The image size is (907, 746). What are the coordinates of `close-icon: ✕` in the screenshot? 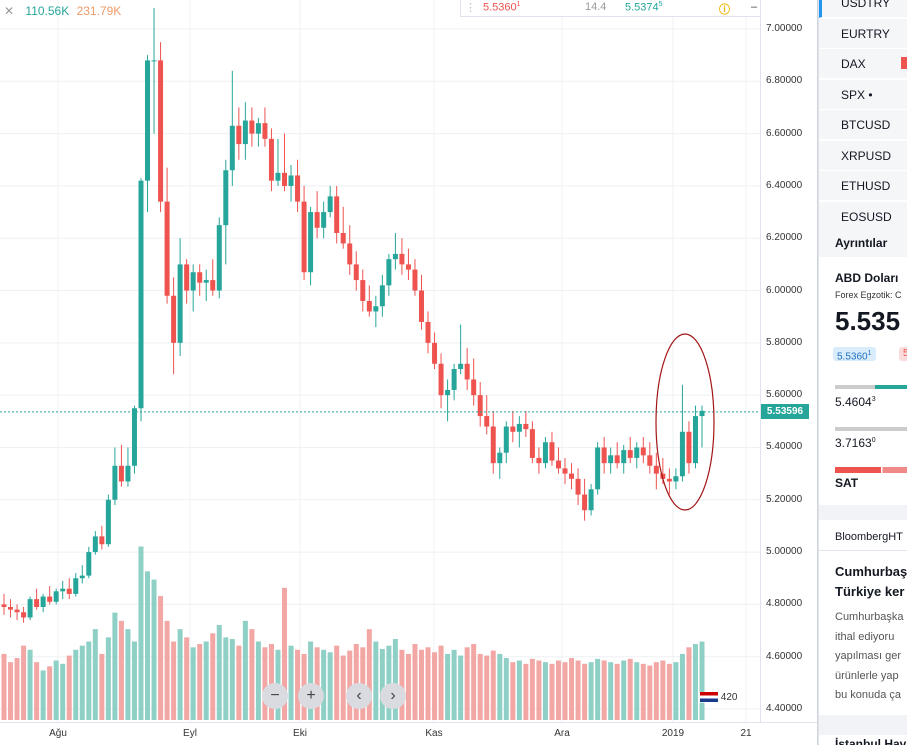 It's located at (9, 11).